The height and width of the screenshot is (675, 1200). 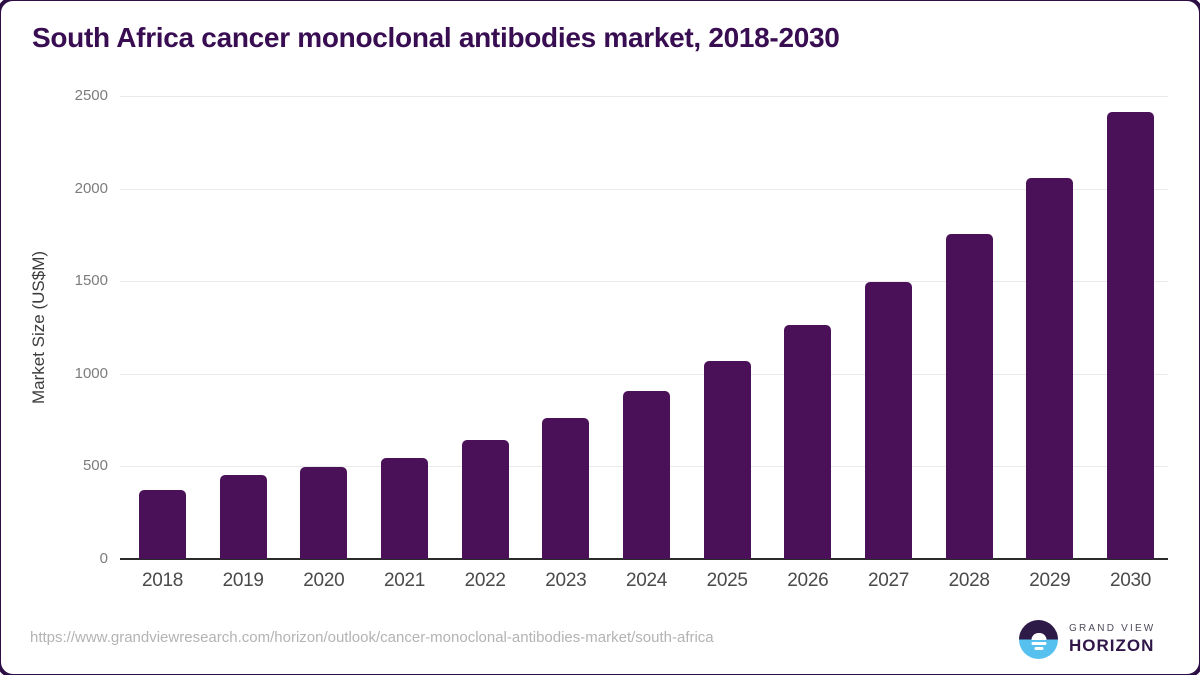 I want to click on bar-2021, so click(x=404, y=508).